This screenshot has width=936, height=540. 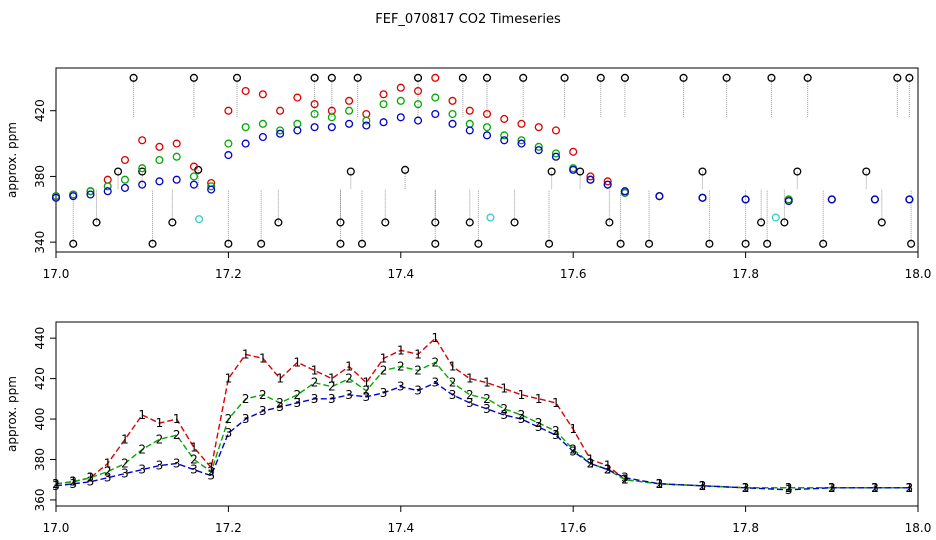 I want to click on chart-title: FEF_070817 CO2 Timeseries, so click(x=468, y=19).